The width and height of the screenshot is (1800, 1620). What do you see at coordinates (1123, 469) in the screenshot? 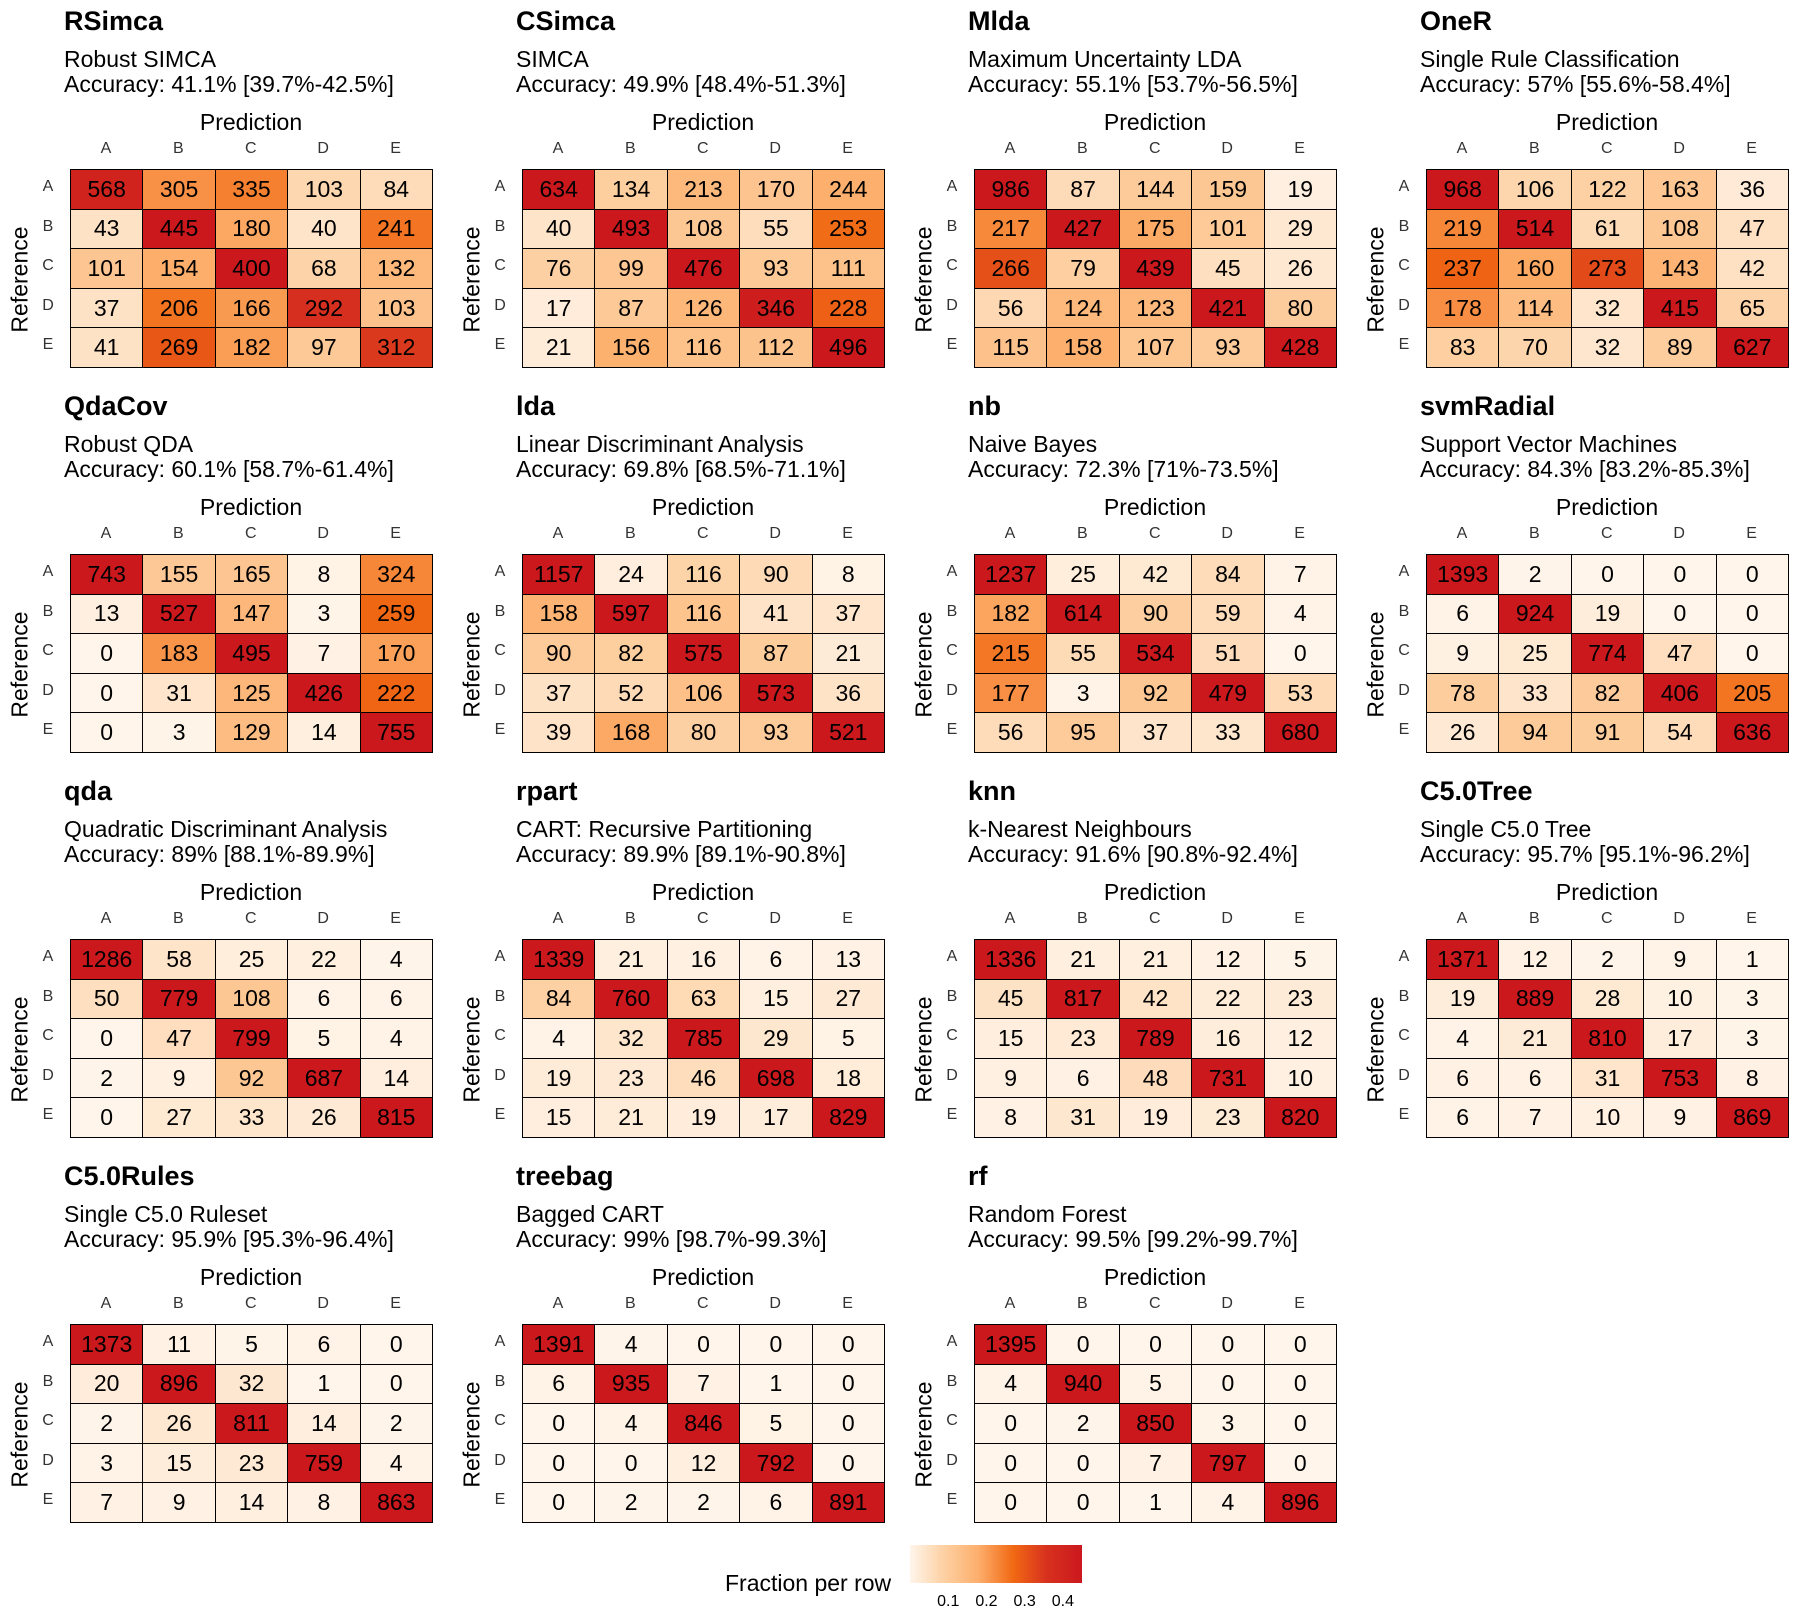
I see `panel-accuracy: Accuracy: 72.3% [71%-73.5%]` at bounding box center [1123, 469].